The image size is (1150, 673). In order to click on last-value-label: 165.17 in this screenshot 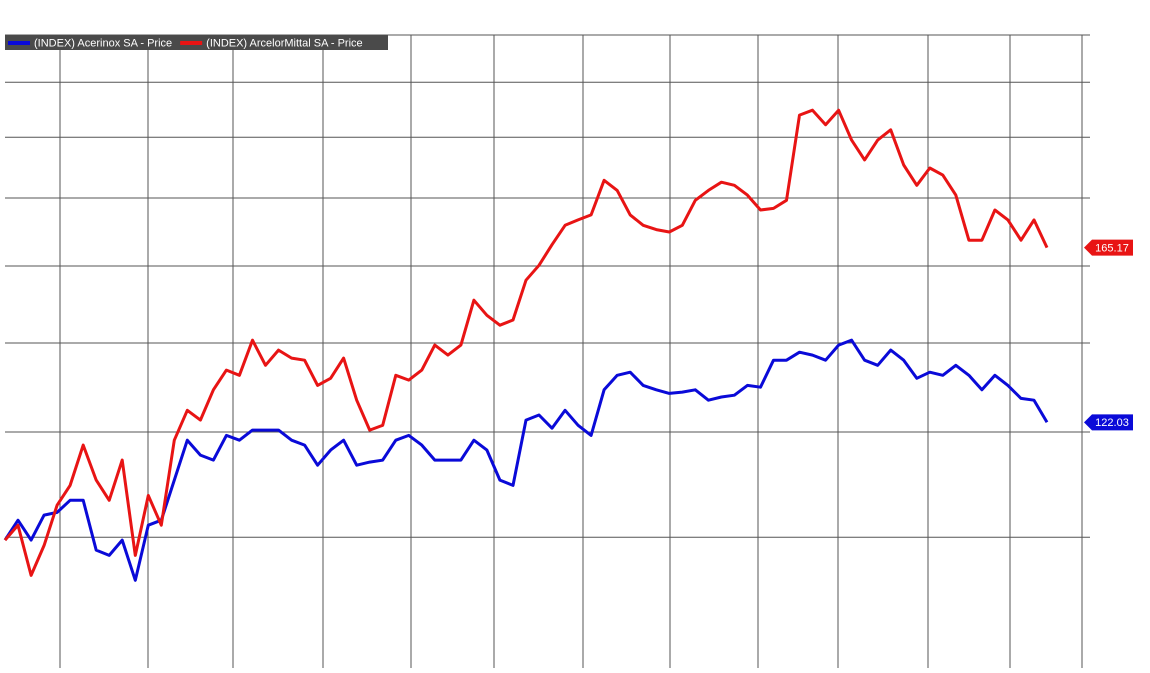, I will do `click(1112, 249)`.